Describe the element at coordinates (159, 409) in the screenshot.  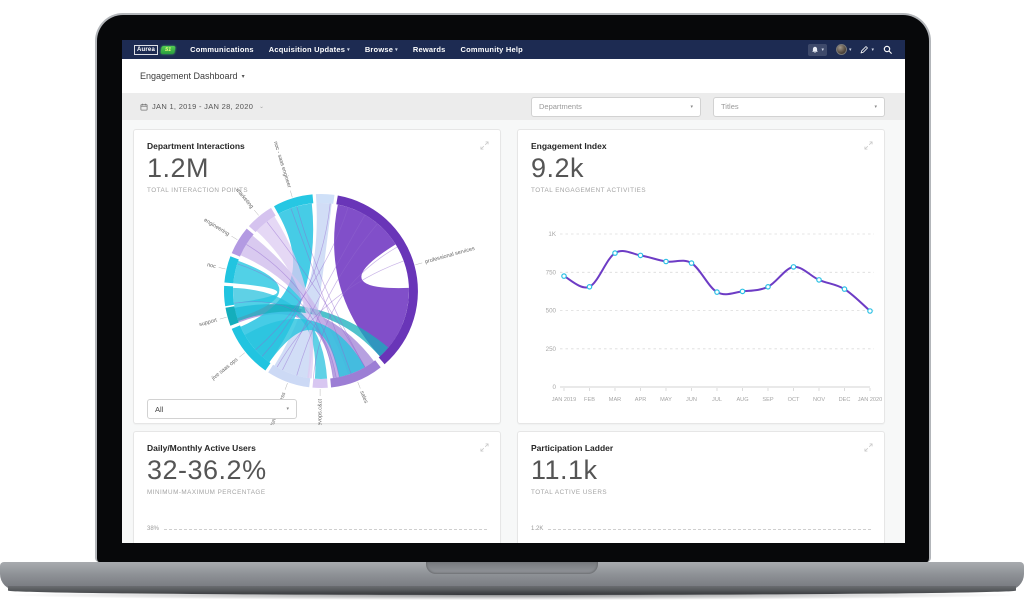
I see `selected-option: All` at that location.